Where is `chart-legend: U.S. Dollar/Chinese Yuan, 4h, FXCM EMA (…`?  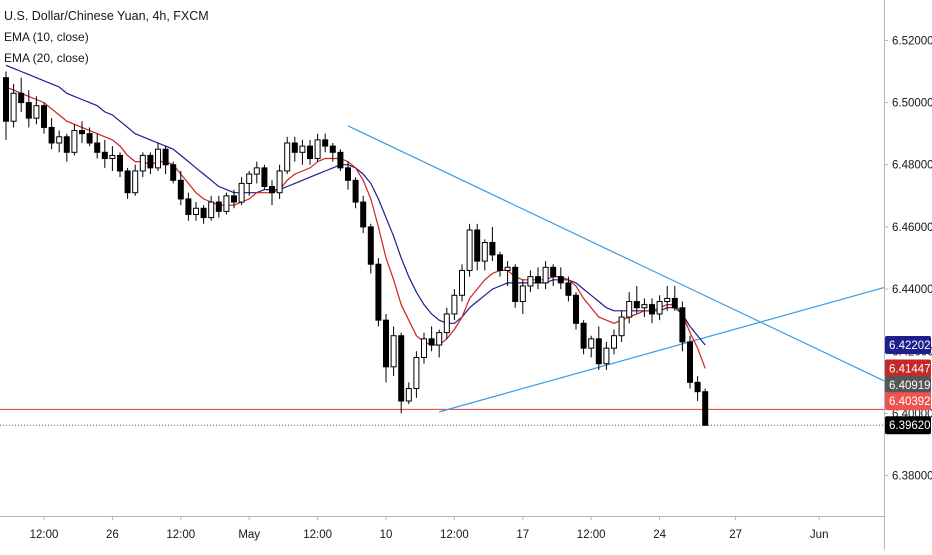
chart-legend: U.S. Dollar/Chinese Yuan, 4h, FXCM EMA (… is located at coordinates (106, 37).